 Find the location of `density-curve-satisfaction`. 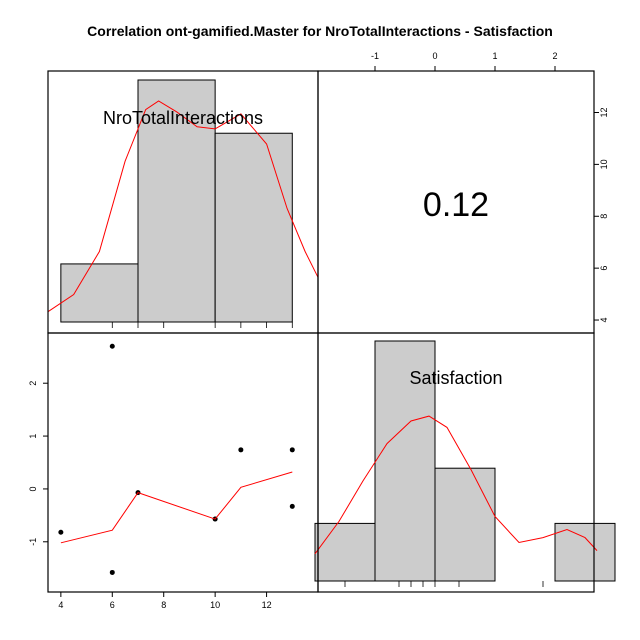

density-curve-satisfaction is located at coordinates (456, 485).